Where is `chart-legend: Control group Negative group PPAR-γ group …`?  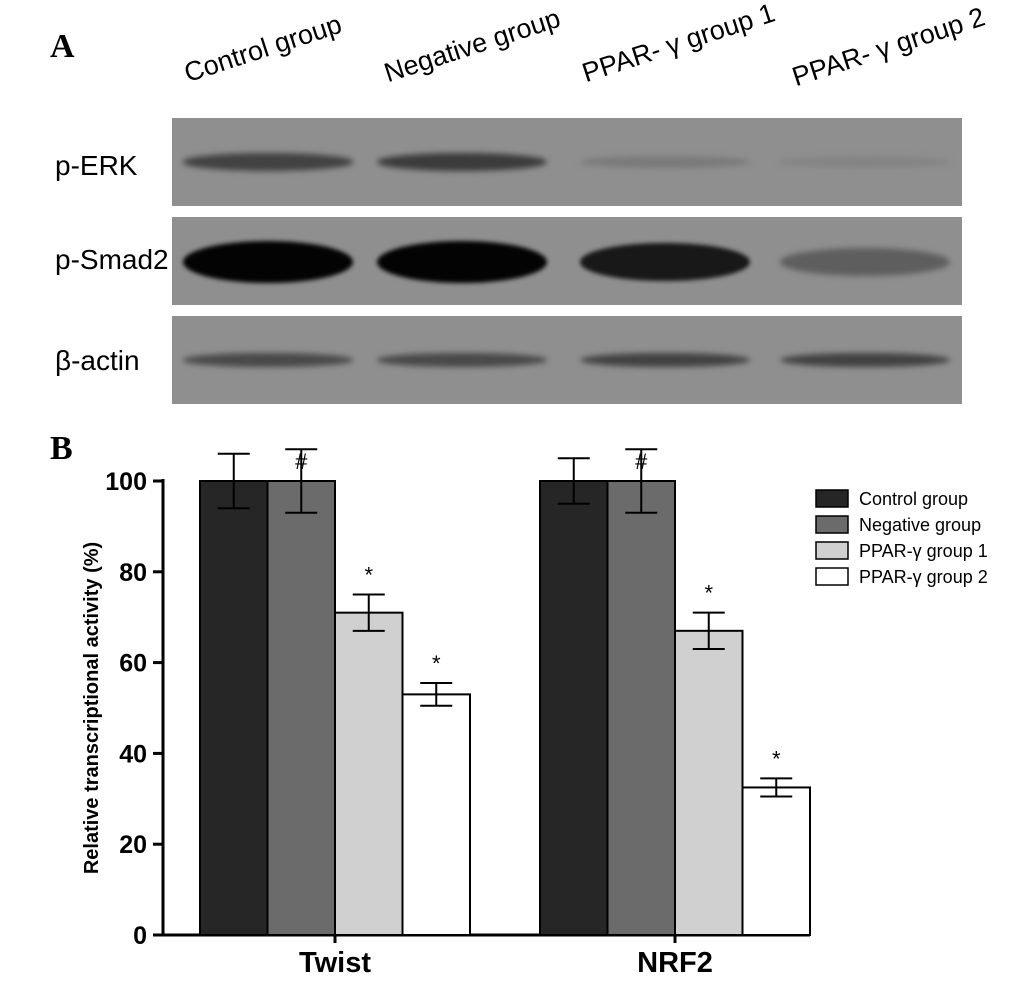 chart-legend: Control group Negative group PPAR-γ group … is located at coordinates (901, 538).